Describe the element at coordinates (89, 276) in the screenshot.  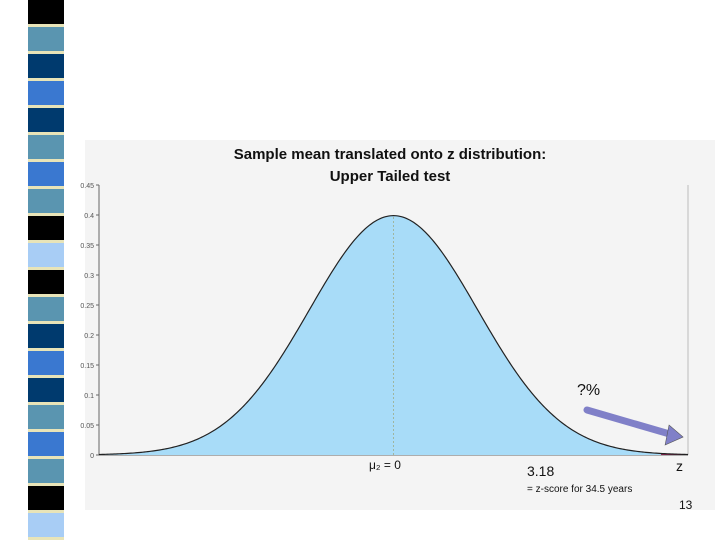
I see `y-tick-label: 0.3` at that location.